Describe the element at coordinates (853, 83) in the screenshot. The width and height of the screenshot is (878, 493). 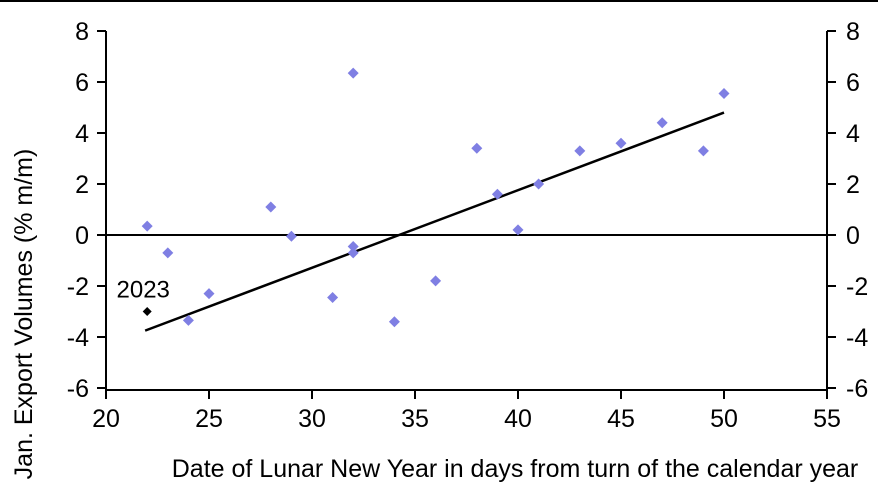
I see `right-axis-tick-label: 6` at that location.